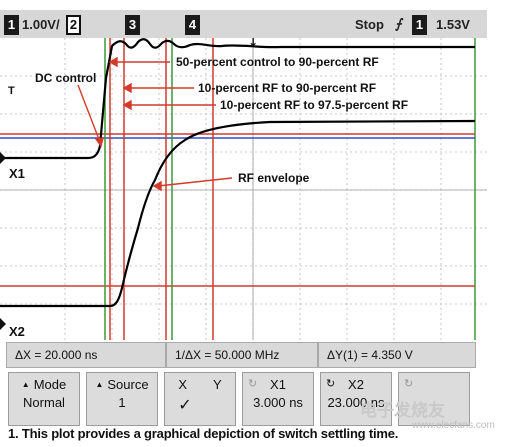 The height and width of the screenshot is (447, 509). What do you see at coordinates (314, 105) in the screenshot?
I see `span-c-label: 10-percent RF to 97.5-percent RF` at bounding box center [314, 105].